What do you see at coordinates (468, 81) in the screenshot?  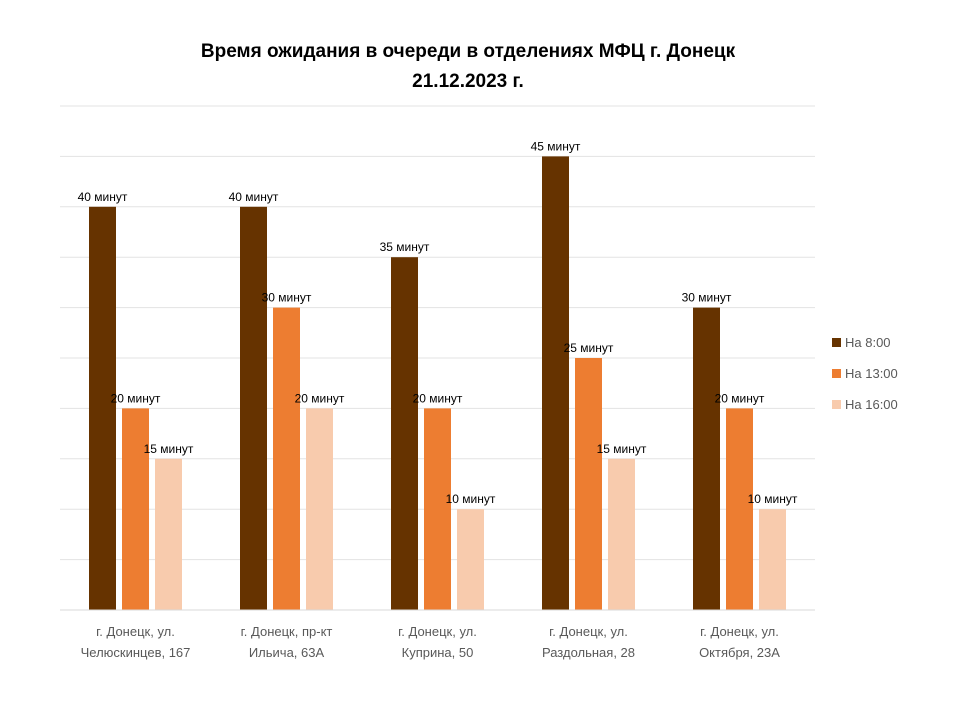 I see `chart-title-line-2: 21.12.2023 г.` at bounding box center [468, 81].